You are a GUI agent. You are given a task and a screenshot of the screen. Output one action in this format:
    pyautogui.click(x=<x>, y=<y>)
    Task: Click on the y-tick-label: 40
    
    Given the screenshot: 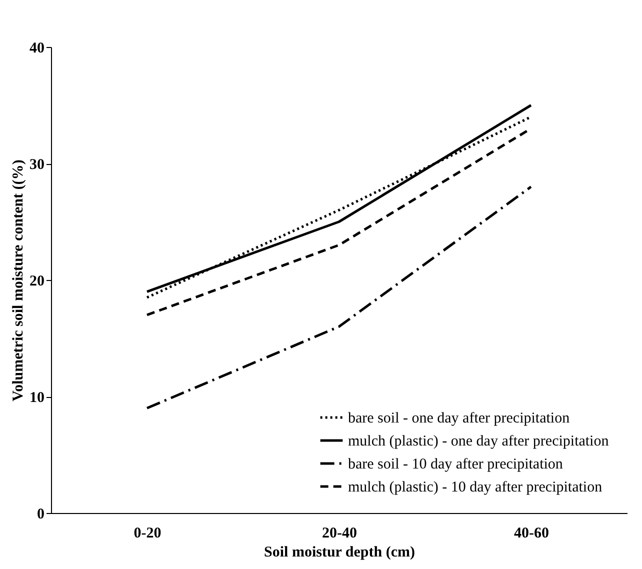 What is the action you would take?
    pyautogui.click(x=37, y=48)
    